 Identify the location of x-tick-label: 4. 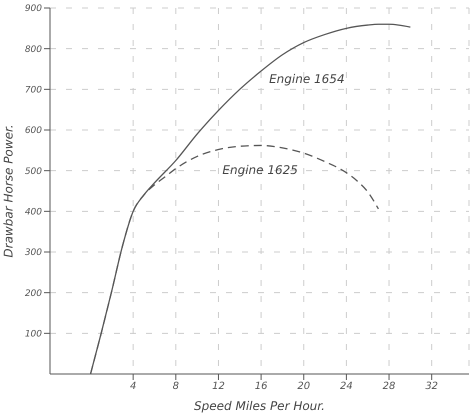
(133, 386).